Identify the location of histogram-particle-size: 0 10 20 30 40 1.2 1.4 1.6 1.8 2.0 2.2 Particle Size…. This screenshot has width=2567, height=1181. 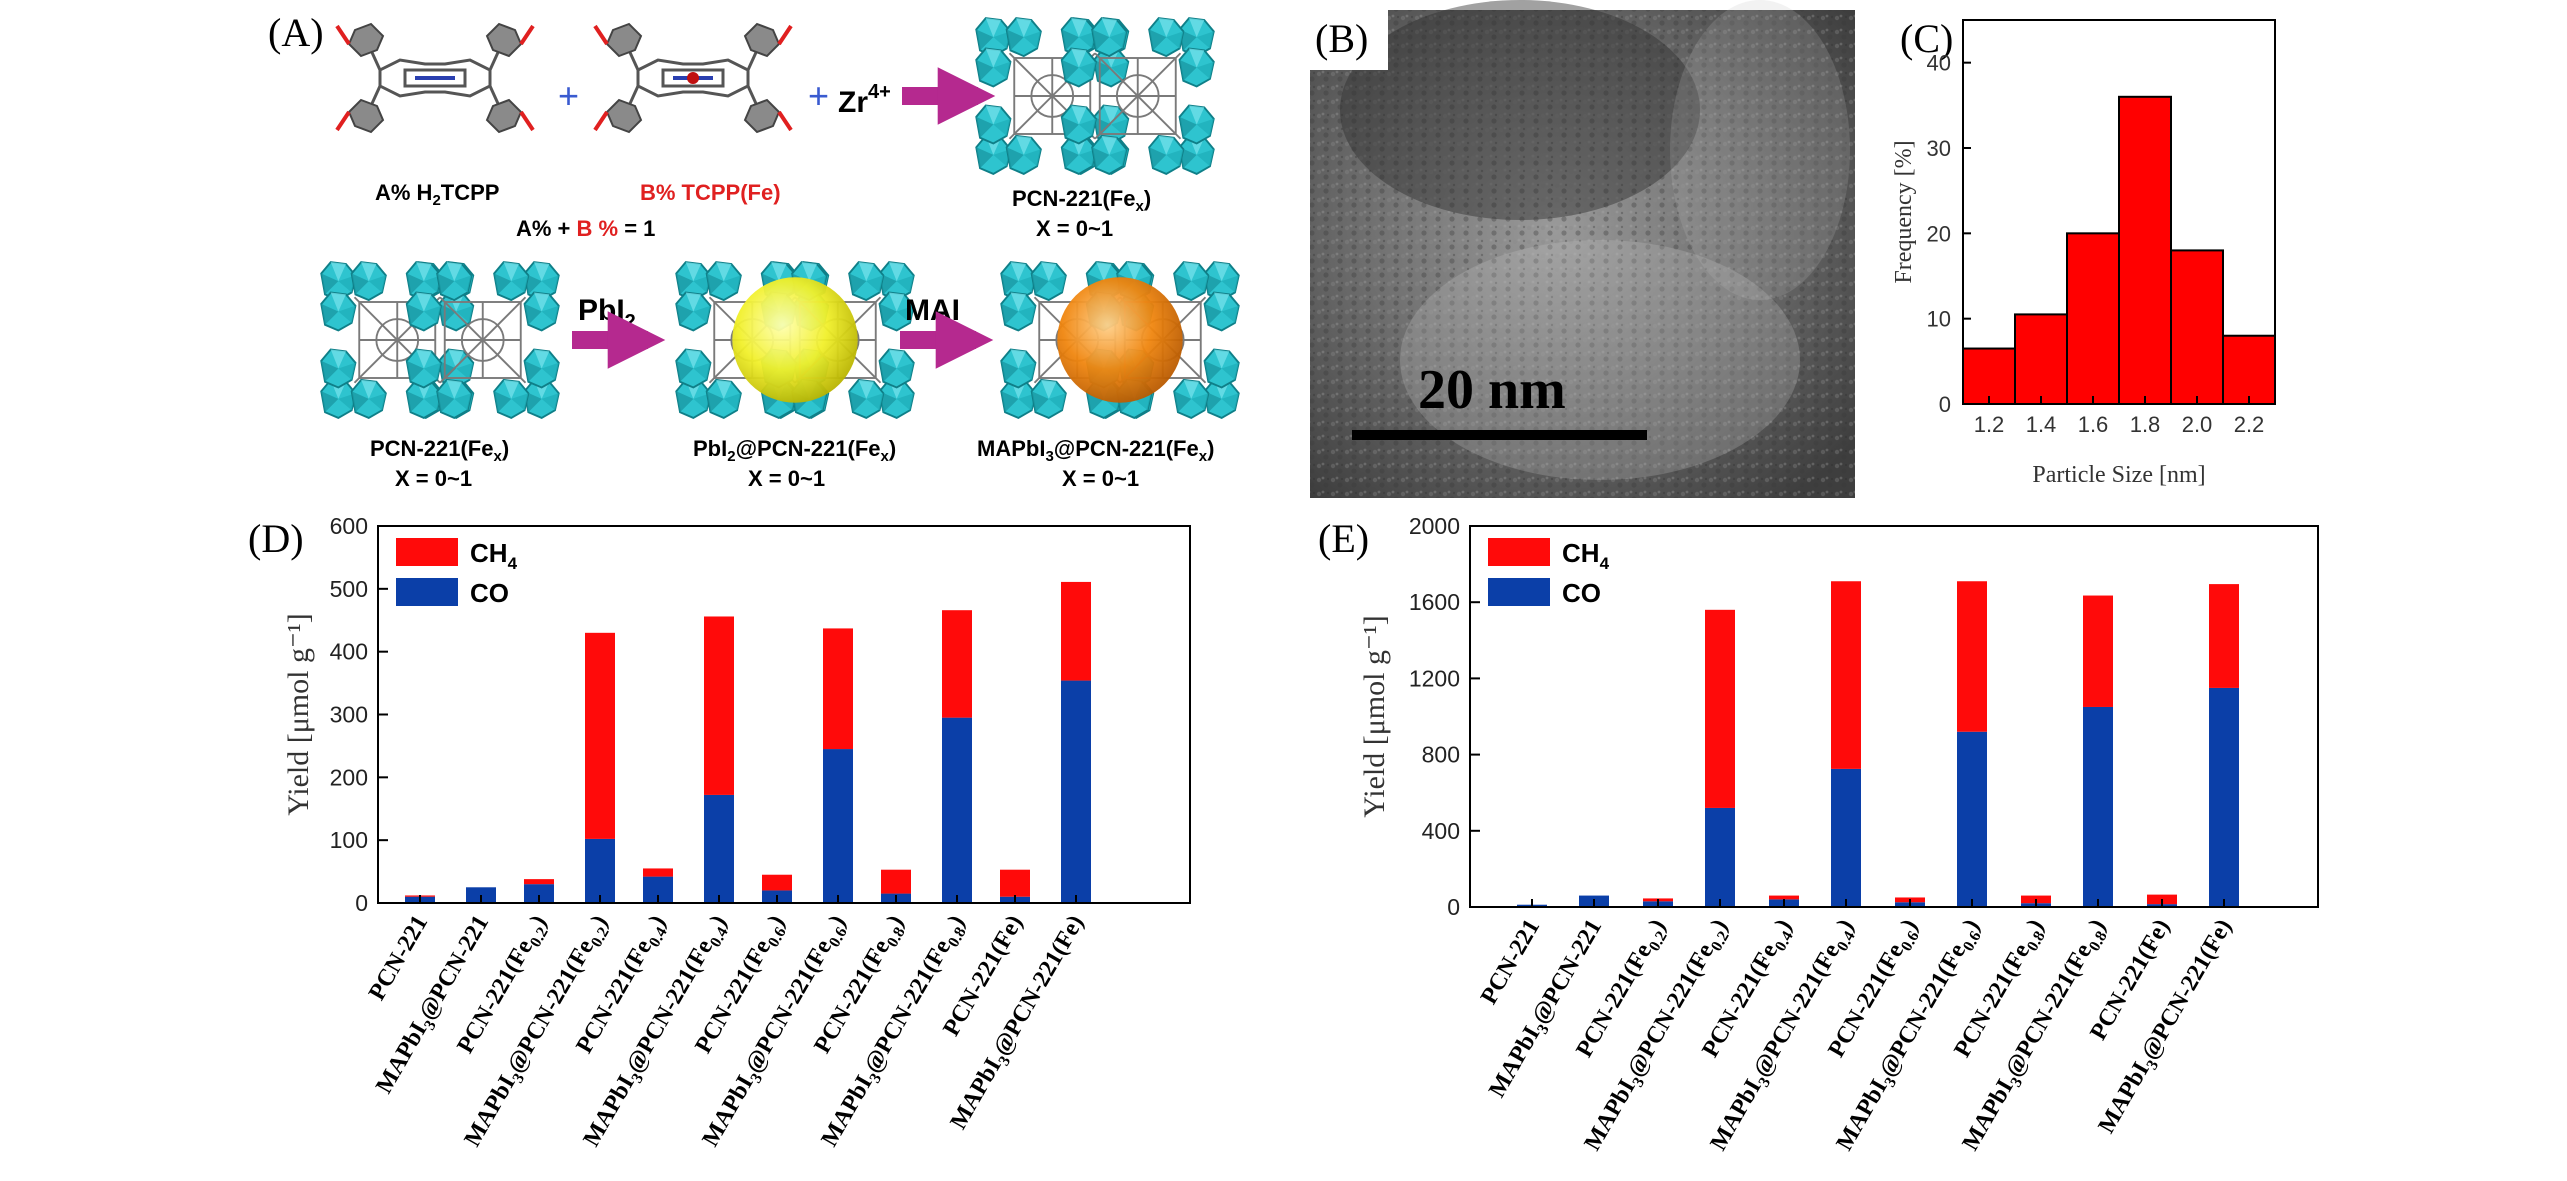
(2083, 253).